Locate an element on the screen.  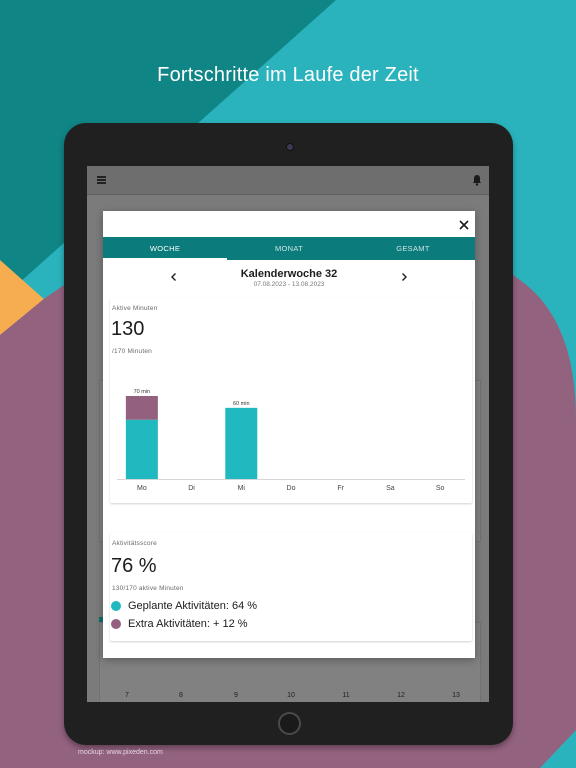
activity-score-value: 76 % is located at coordinates (134, 566).